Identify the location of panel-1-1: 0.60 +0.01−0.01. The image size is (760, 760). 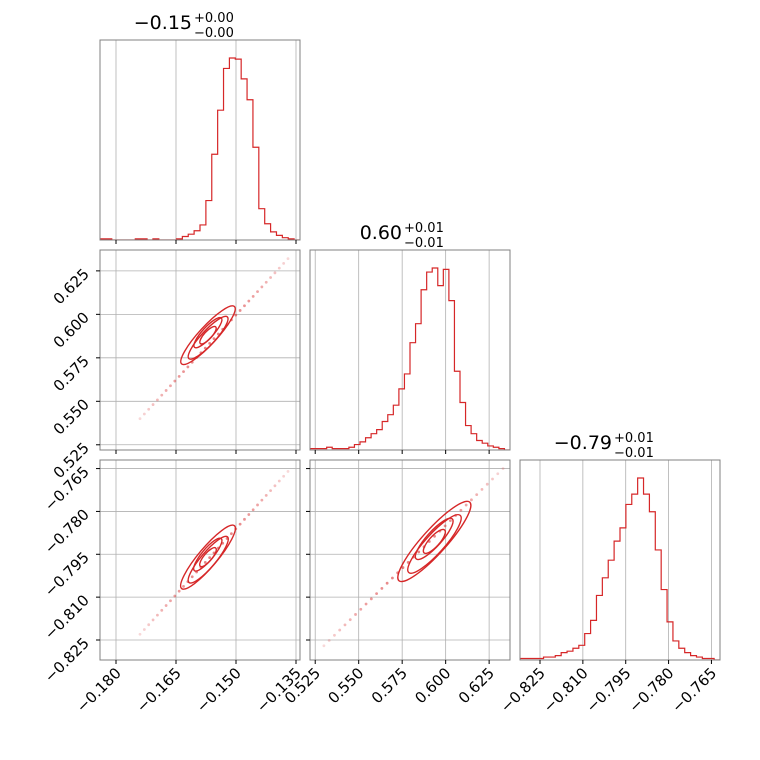
(410, 337).